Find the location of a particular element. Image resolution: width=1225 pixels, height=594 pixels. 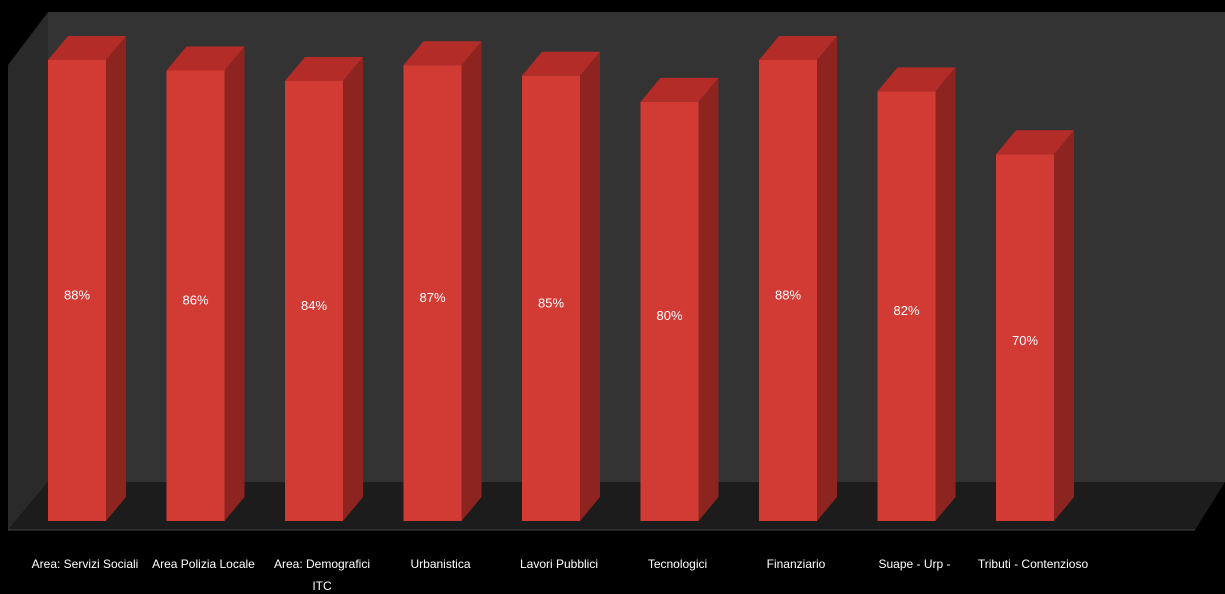

category-label-line: Urbanistica is located at coordinates (440, 564).